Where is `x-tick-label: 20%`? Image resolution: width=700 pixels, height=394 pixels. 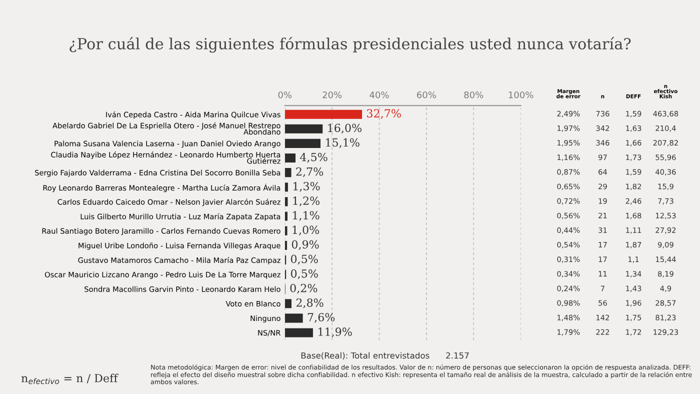
x-tick-label: 20% is located at coordinates (332, 94).